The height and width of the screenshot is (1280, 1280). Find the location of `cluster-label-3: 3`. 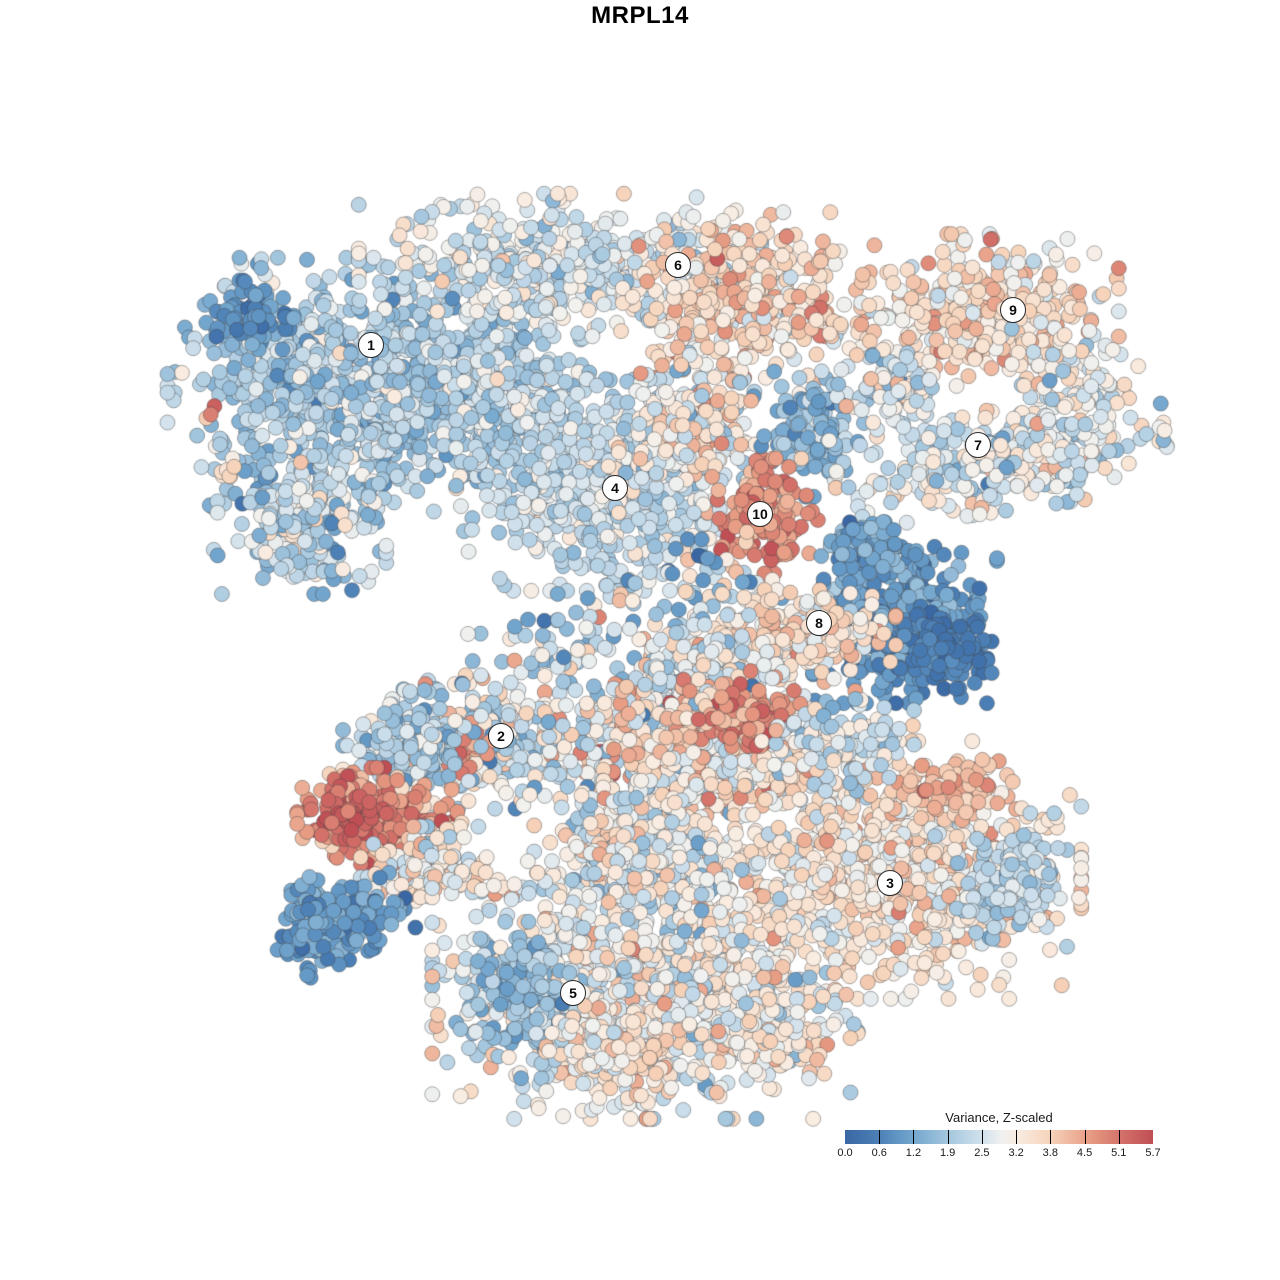

cluster-label-3: 3 is located at coordinates (890, 883).